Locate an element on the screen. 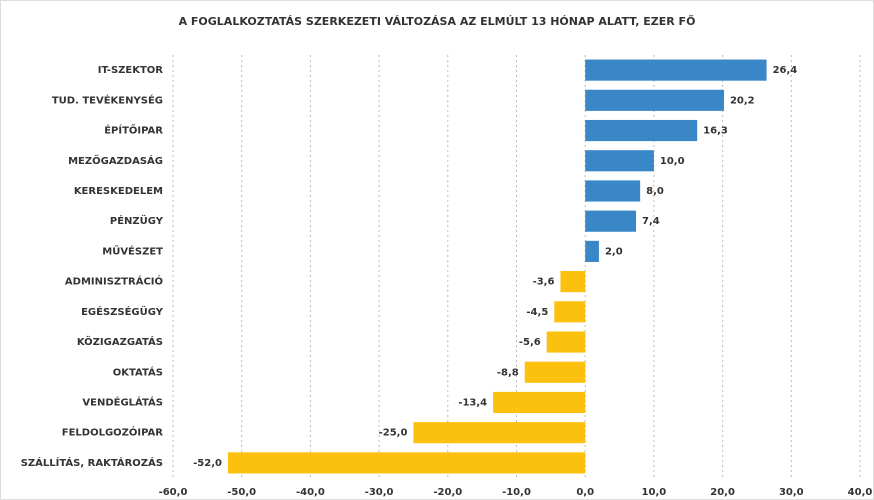 The height and width of the screenshot is (500, 874). y-tick-label: EGÉSZSÉGÜGY is located at coordinates (122, 311).